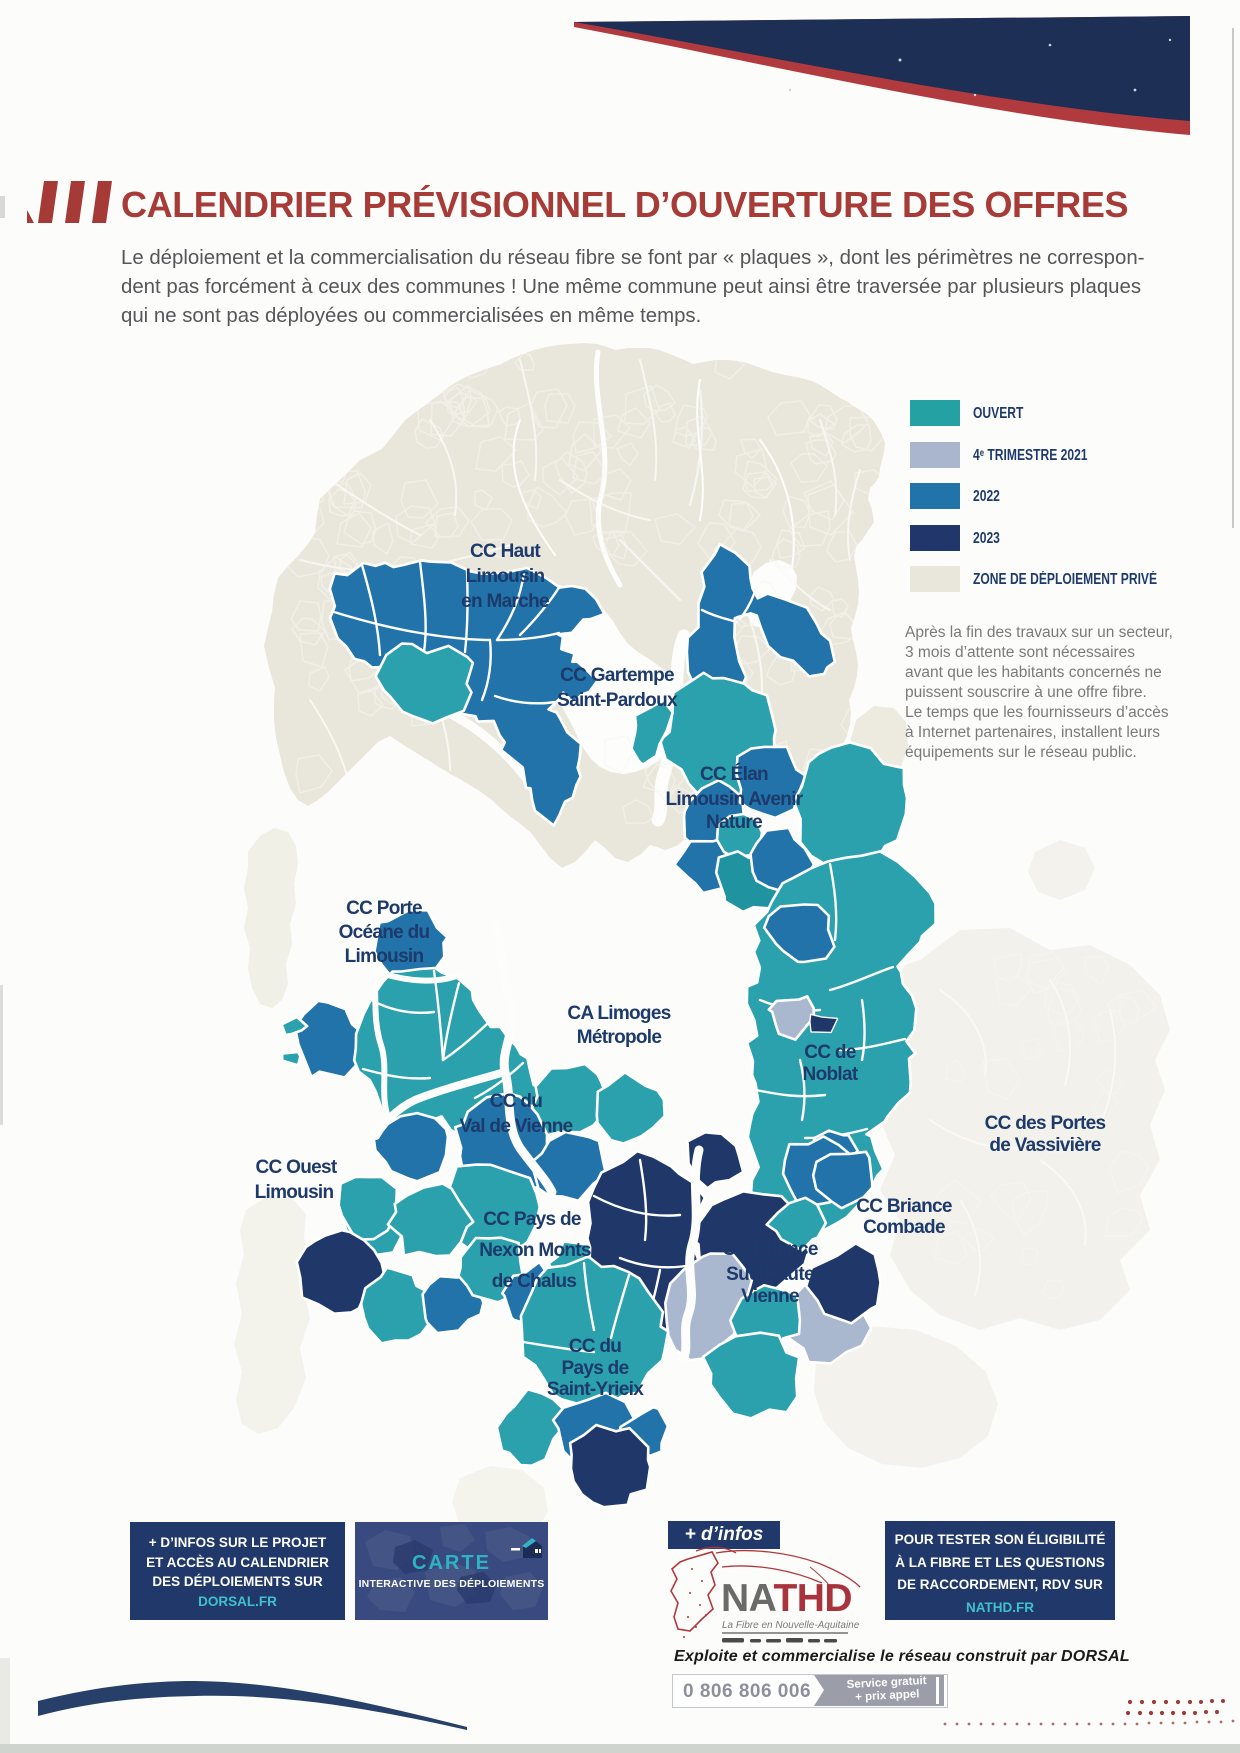 Image resolution: width=1240 pixels, height=1753 pixels. Describe the element at coordinates (595, 1389) in the screenshot. I see `svg-text: Saint-Yrieix` at that location.